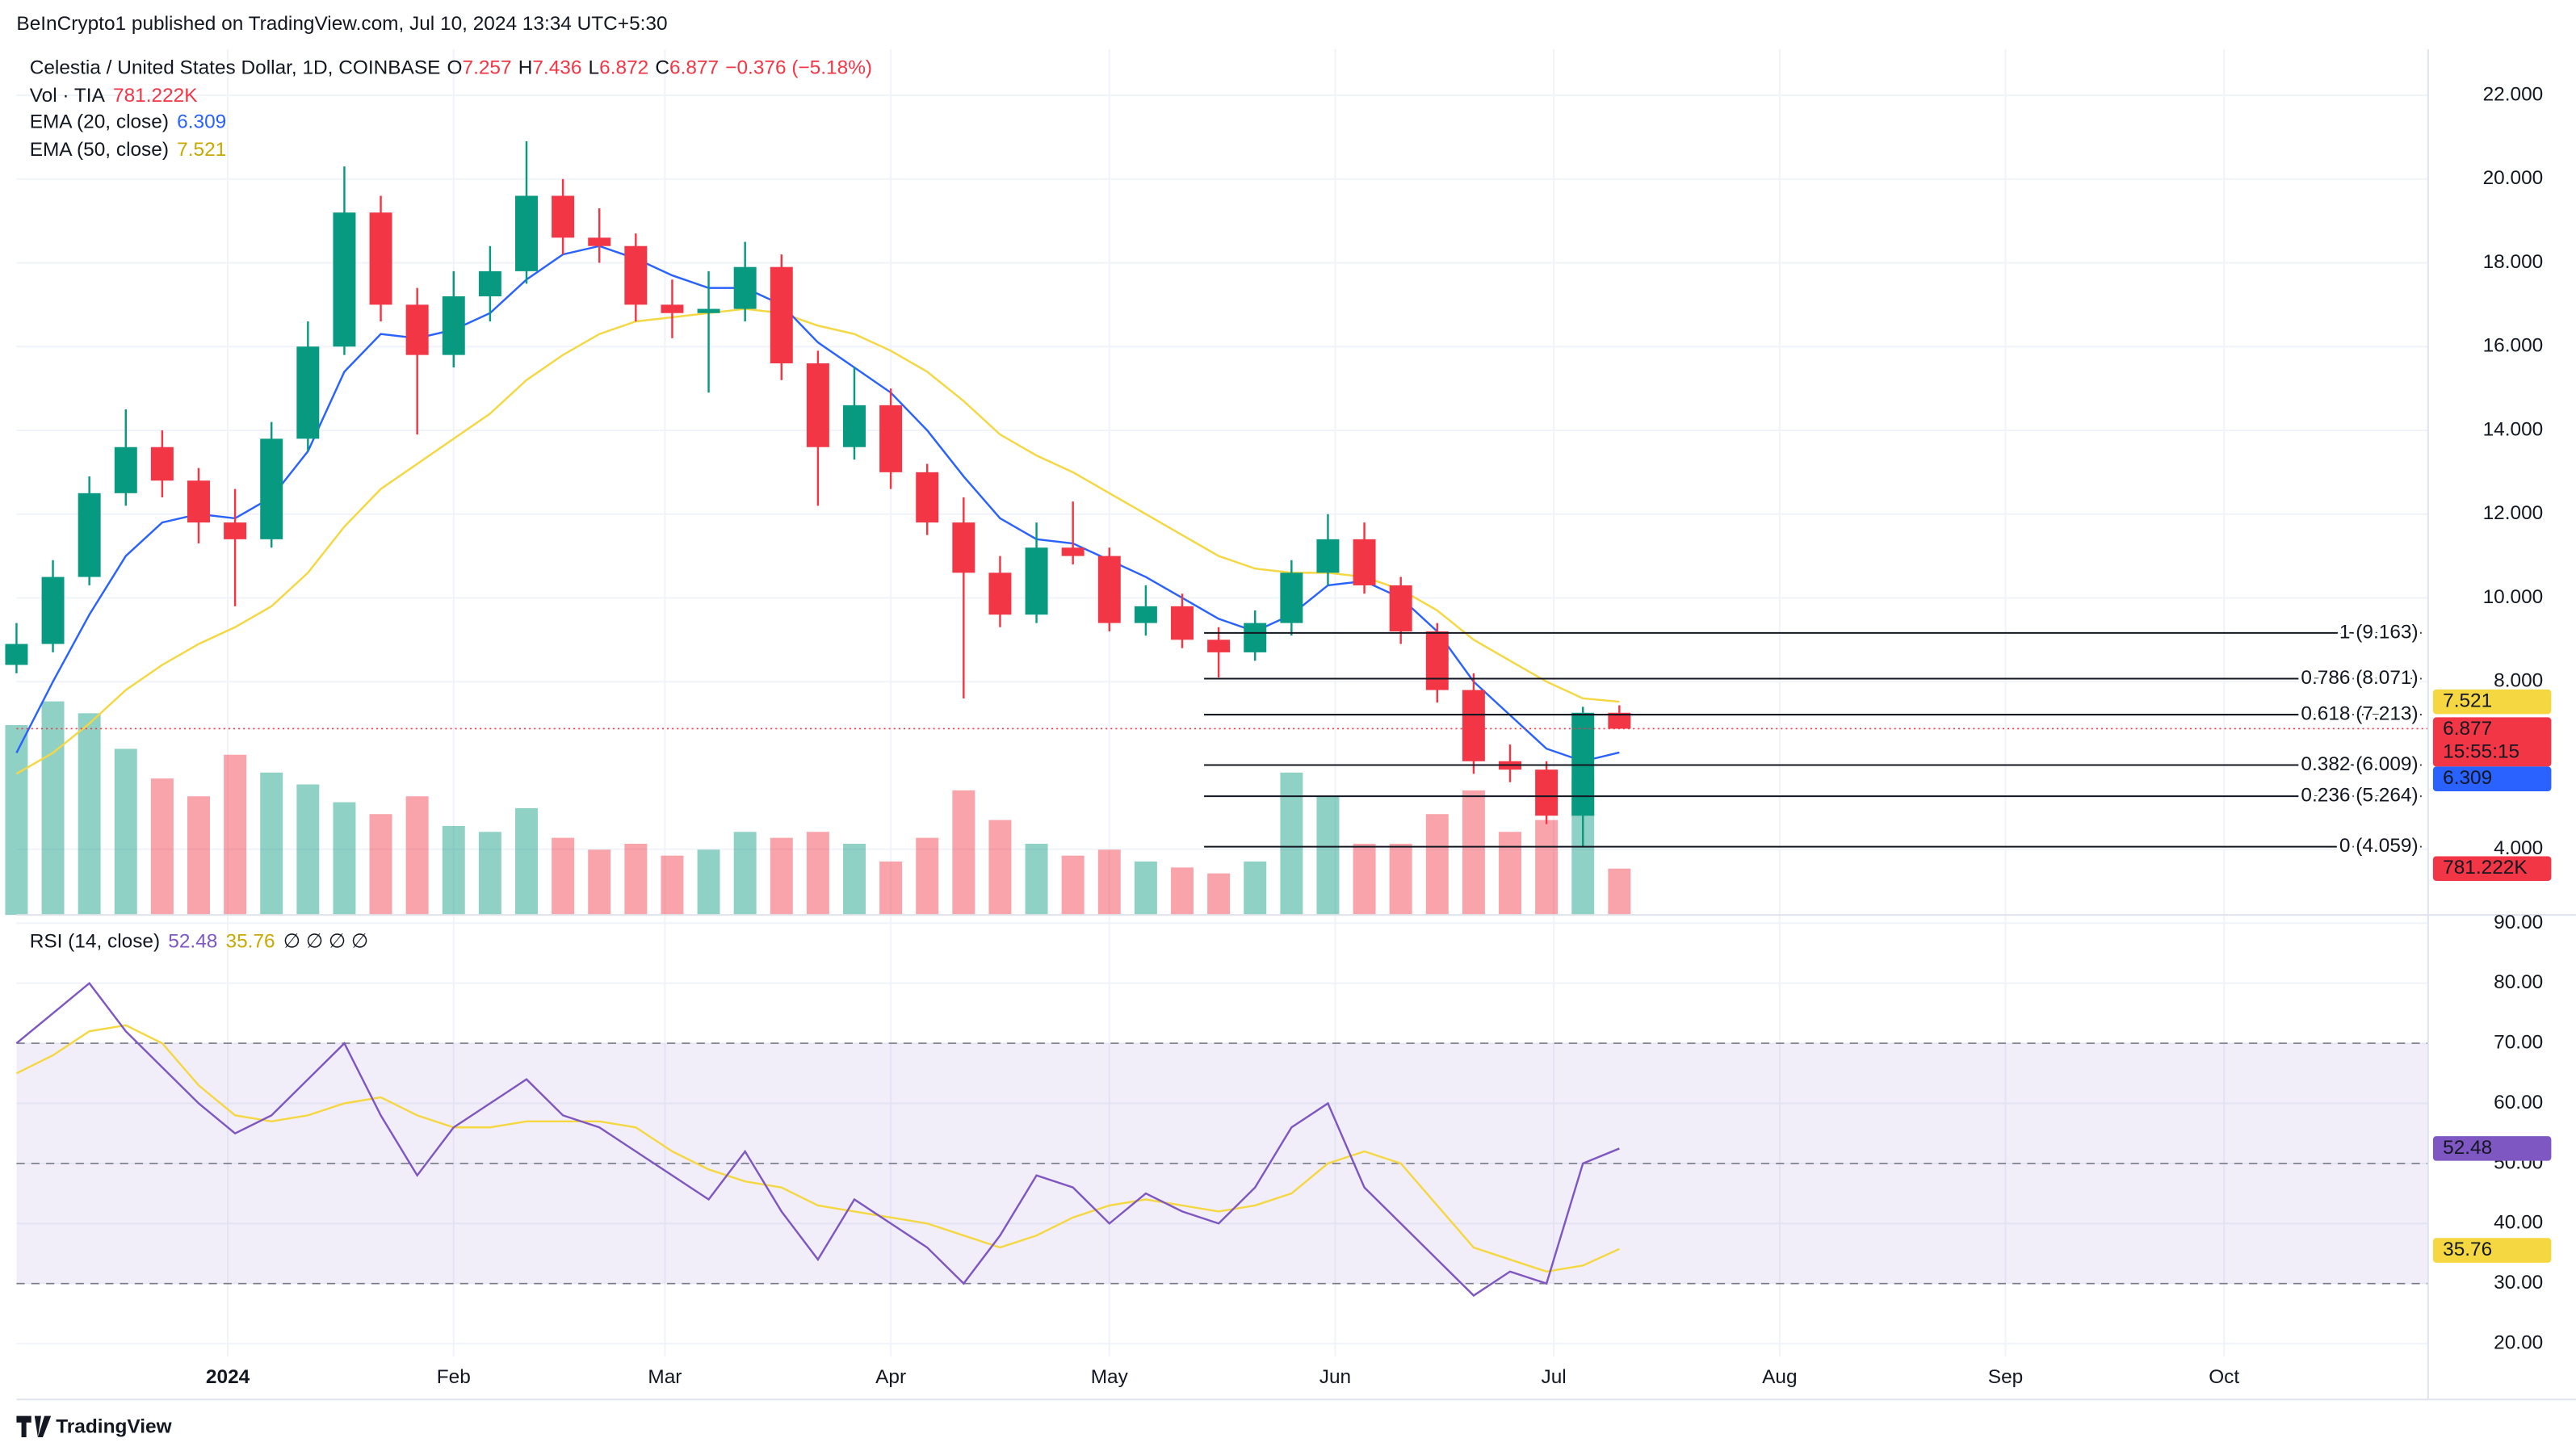  Describe the element at coordinates (34, 1427) in the screenshot. I see `brand-logo` at that location.